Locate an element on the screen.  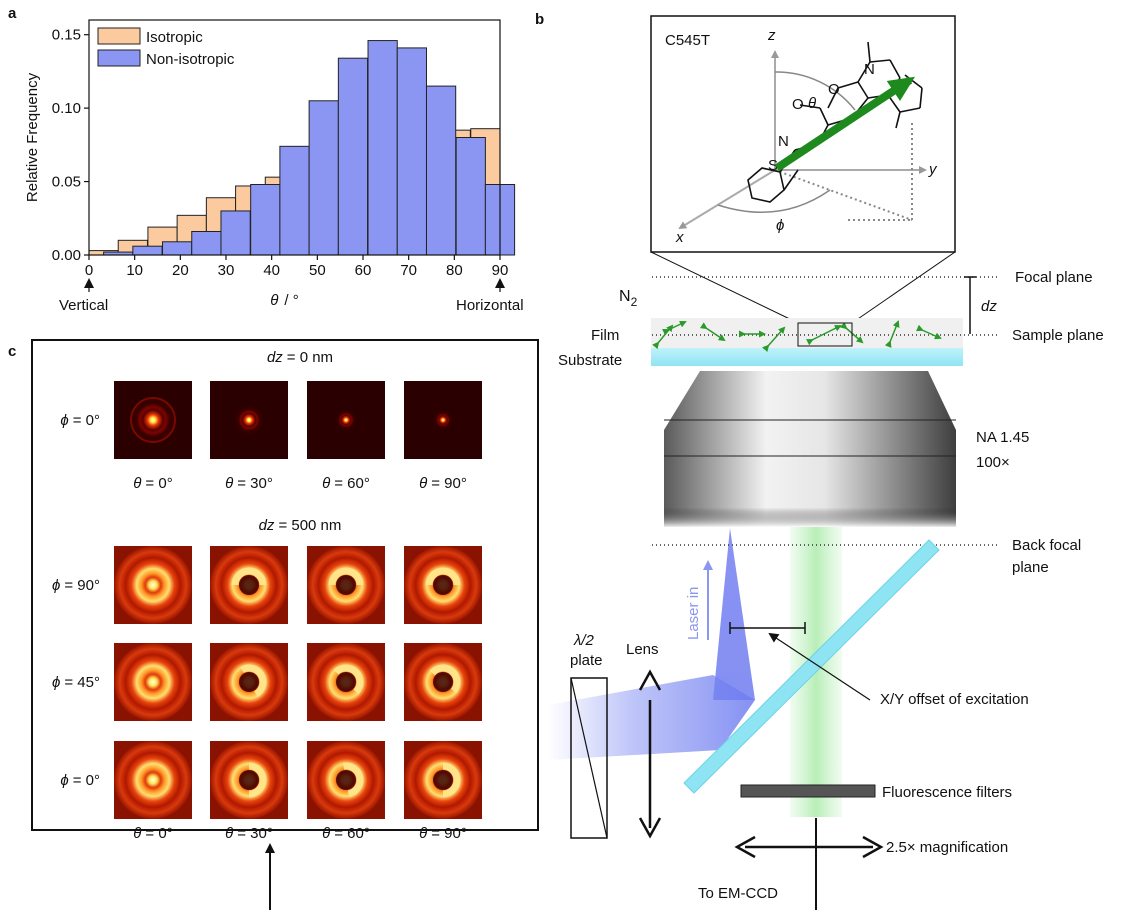
magnification-right-cap is located at coordinates (873, 847).